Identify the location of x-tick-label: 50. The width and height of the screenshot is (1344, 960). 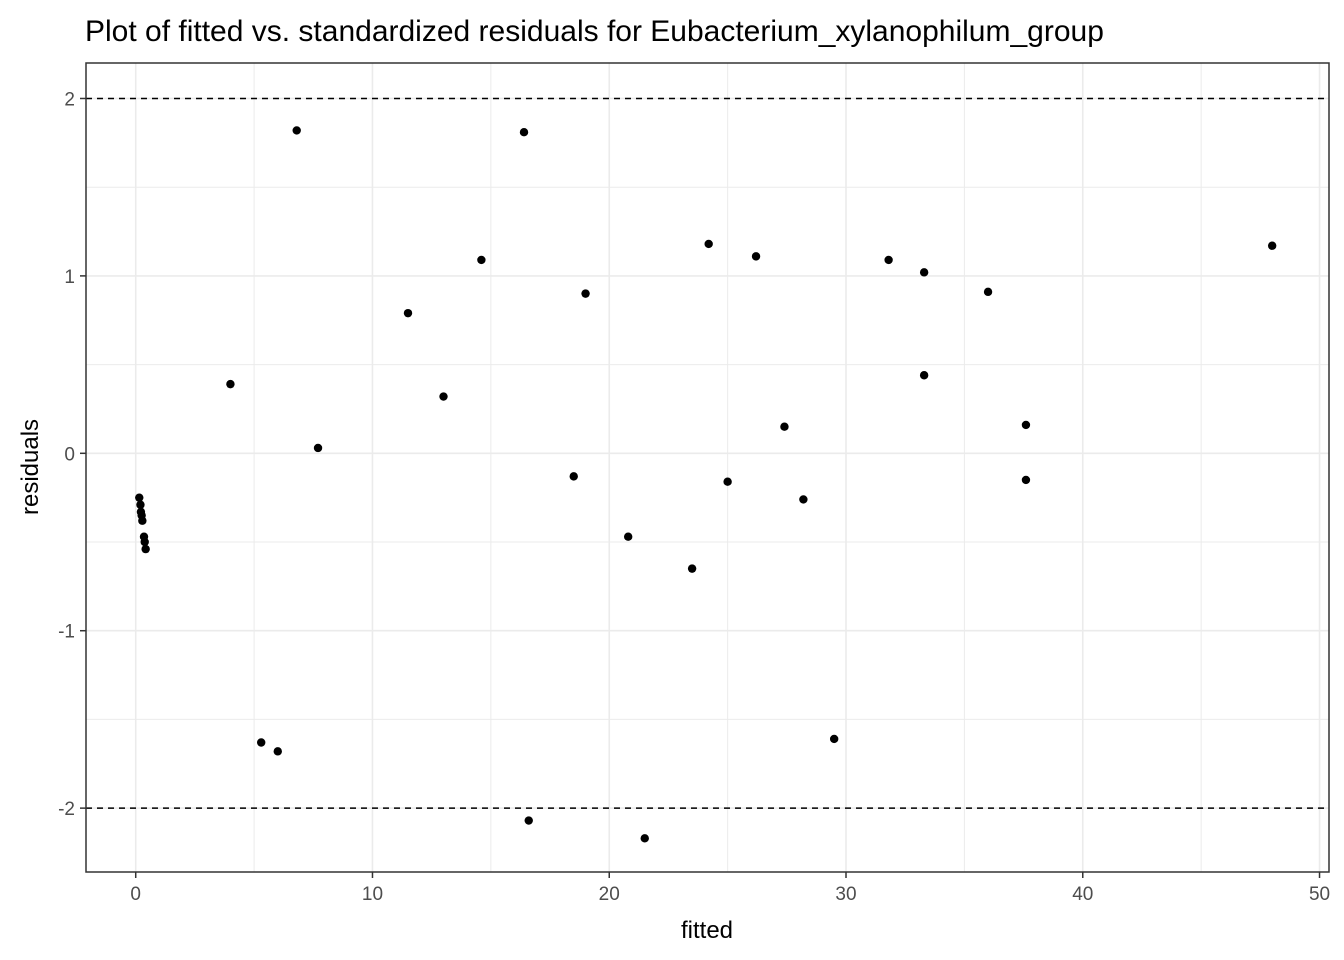
(1319, 894).